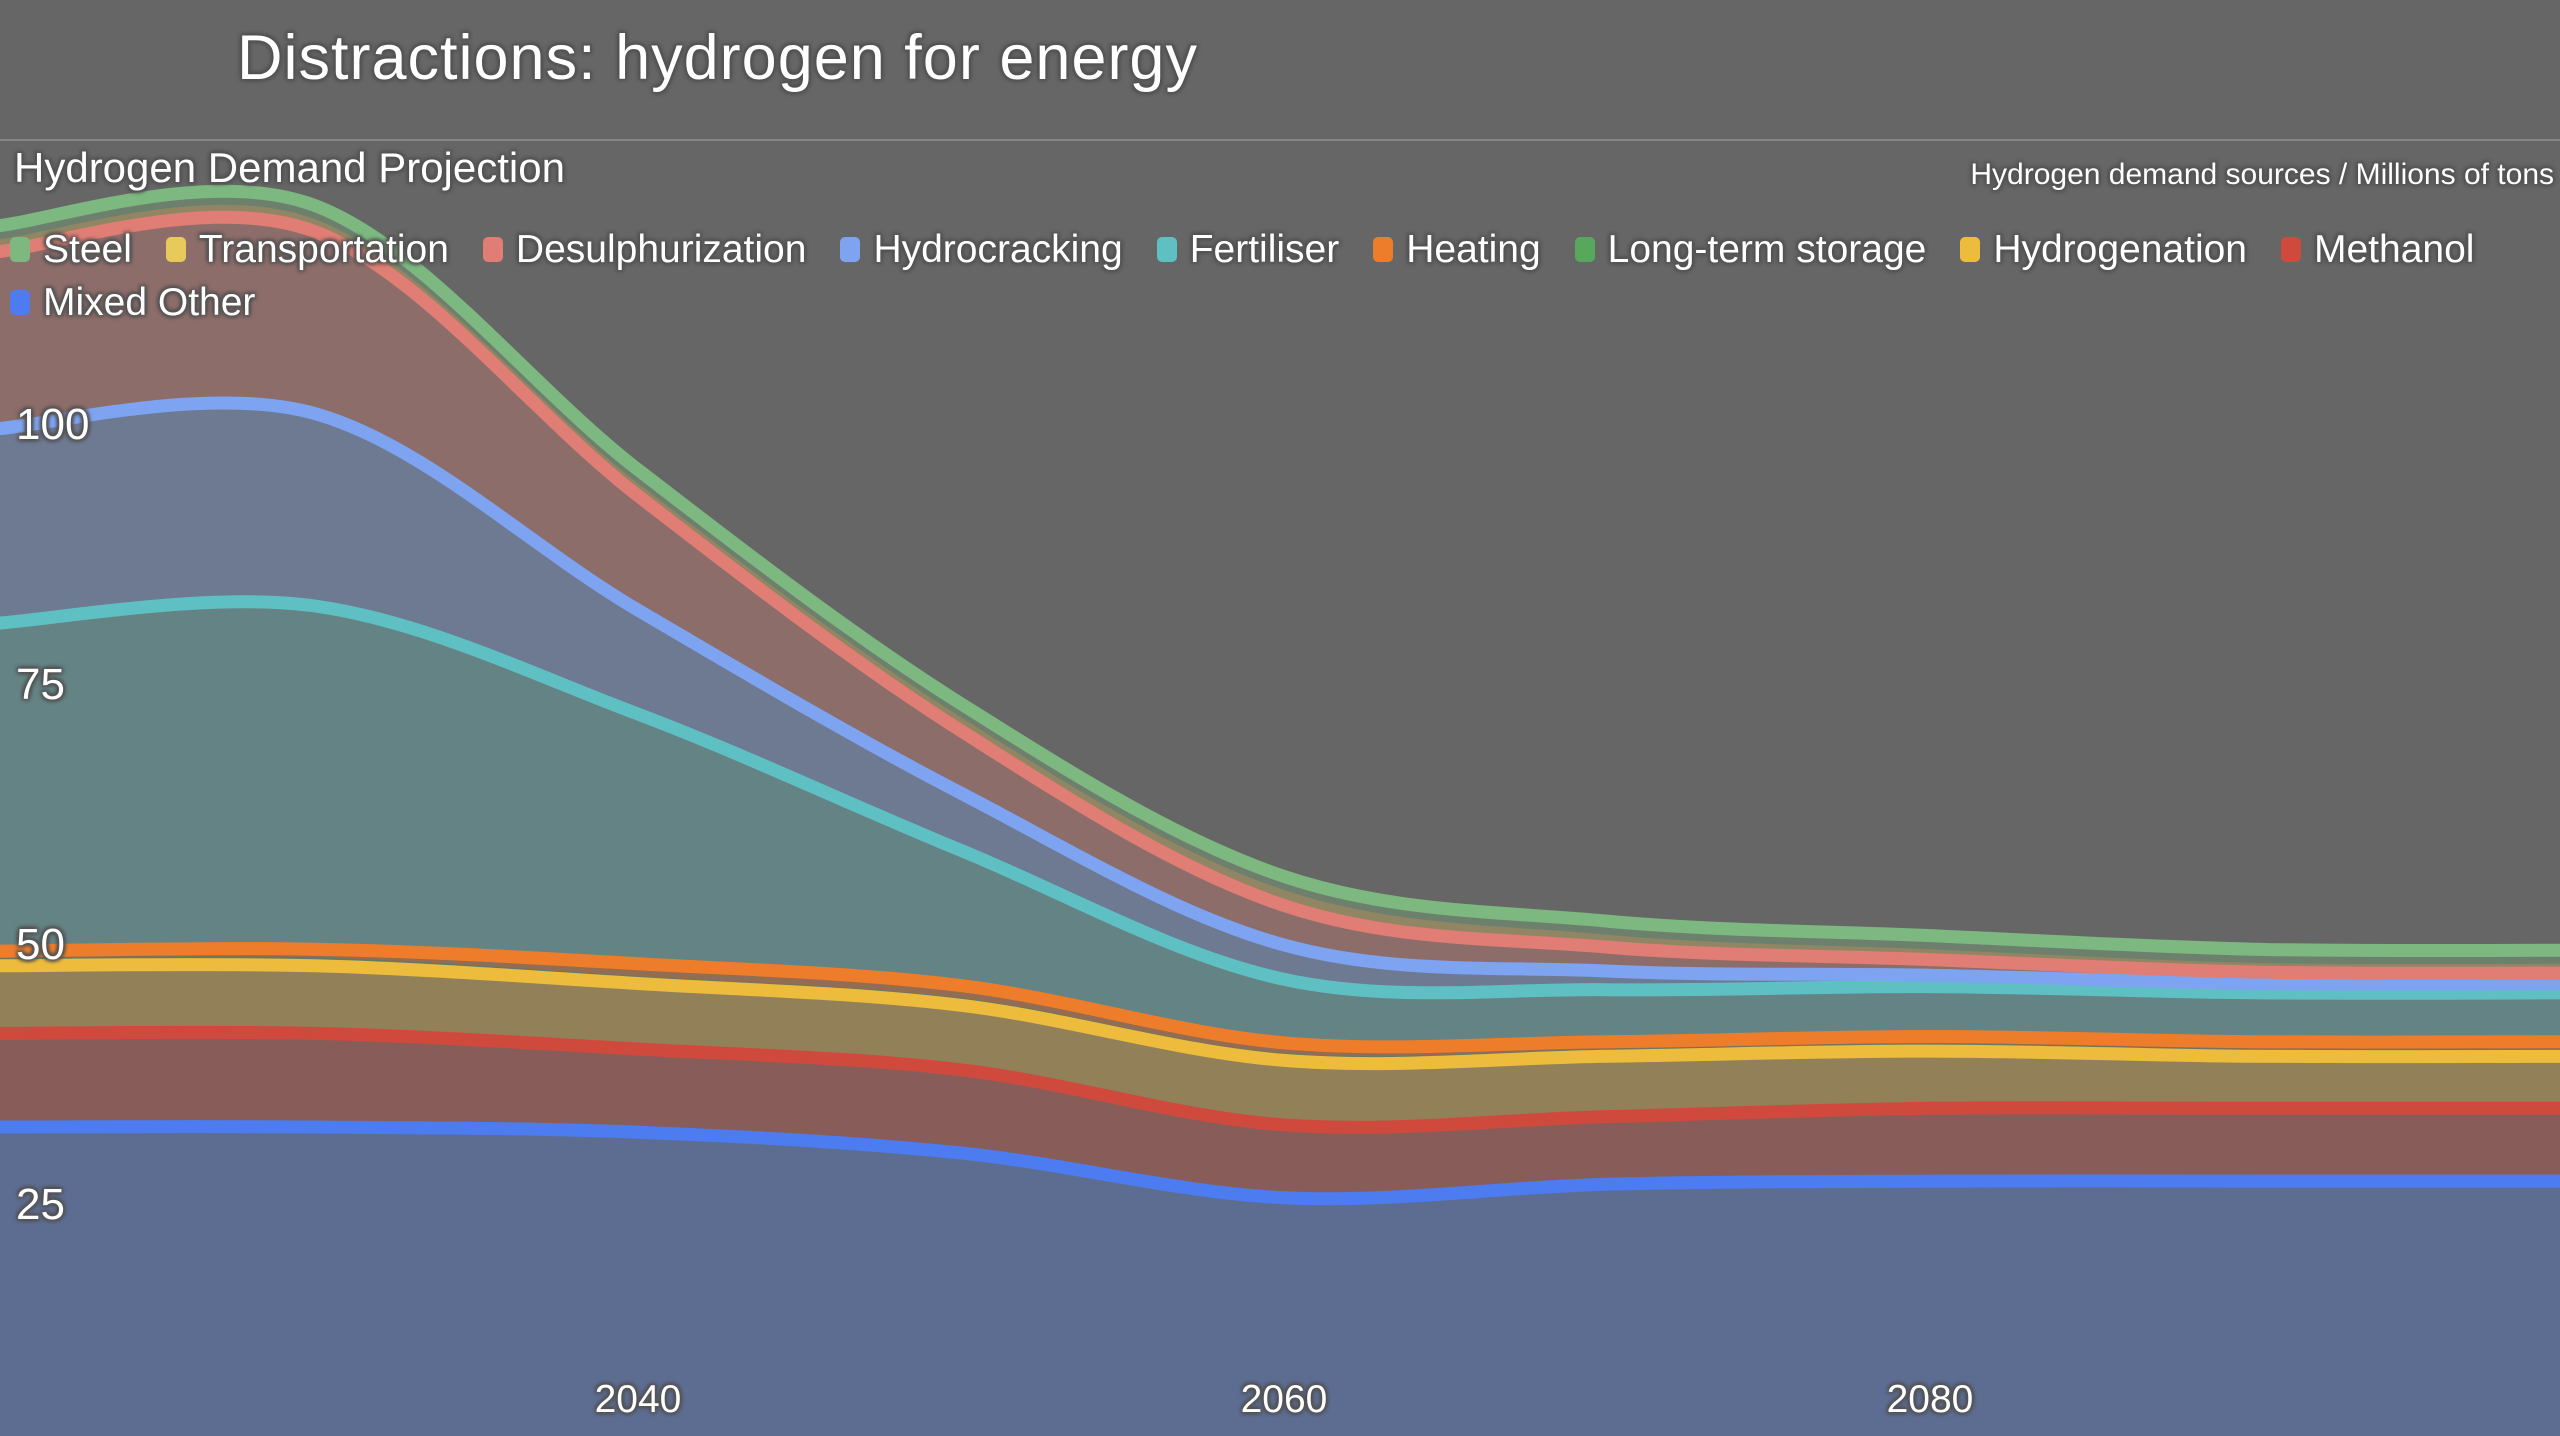 Image resolution: width=2560 pixels, height=1436 pixels. What do you see at coordinates (20, 249) in the screenshot?
I see `legend-swatch-steel` at bounding box center [20, 249].